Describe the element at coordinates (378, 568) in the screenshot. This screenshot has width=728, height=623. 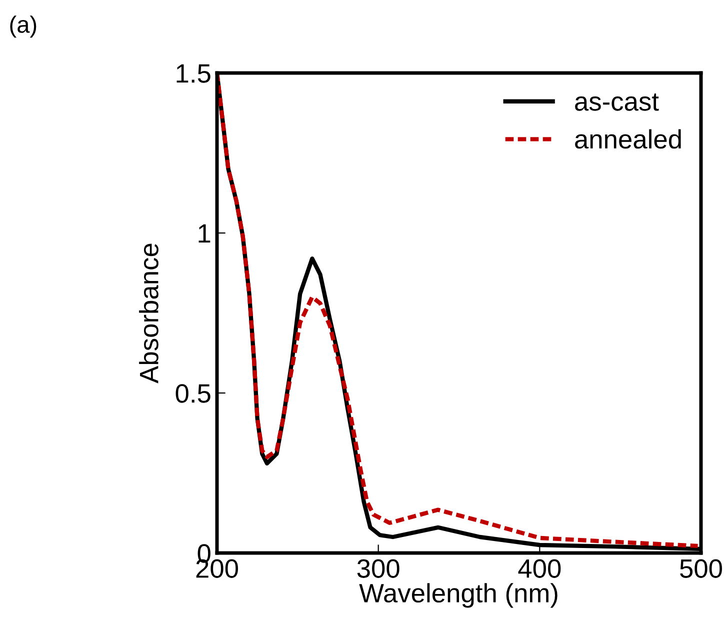
I see `x-tick-label: 300` at that location.